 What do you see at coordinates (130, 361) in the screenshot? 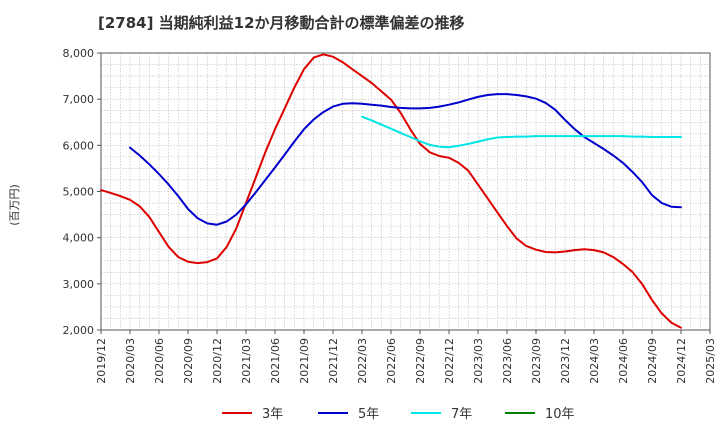
I see `x-tick-label: 2020/03` at bounding box center [130, 361].